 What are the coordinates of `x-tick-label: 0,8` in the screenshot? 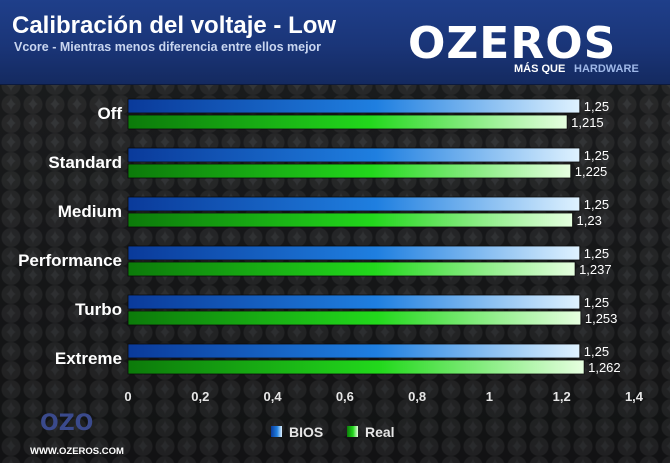 It's located at (417, 396).